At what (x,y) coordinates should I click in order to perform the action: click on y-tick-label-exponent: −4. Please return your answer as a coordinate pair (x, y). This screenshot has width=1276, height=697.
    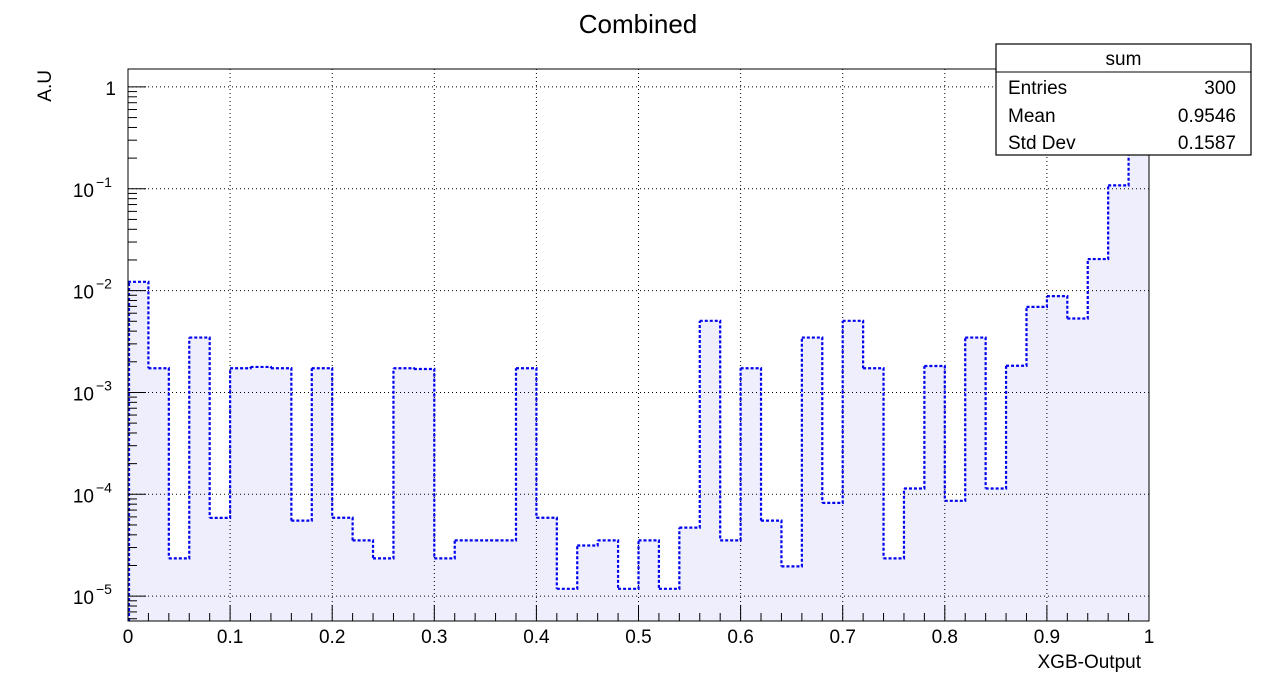
    Looking at the image, I should click on (104, 487).